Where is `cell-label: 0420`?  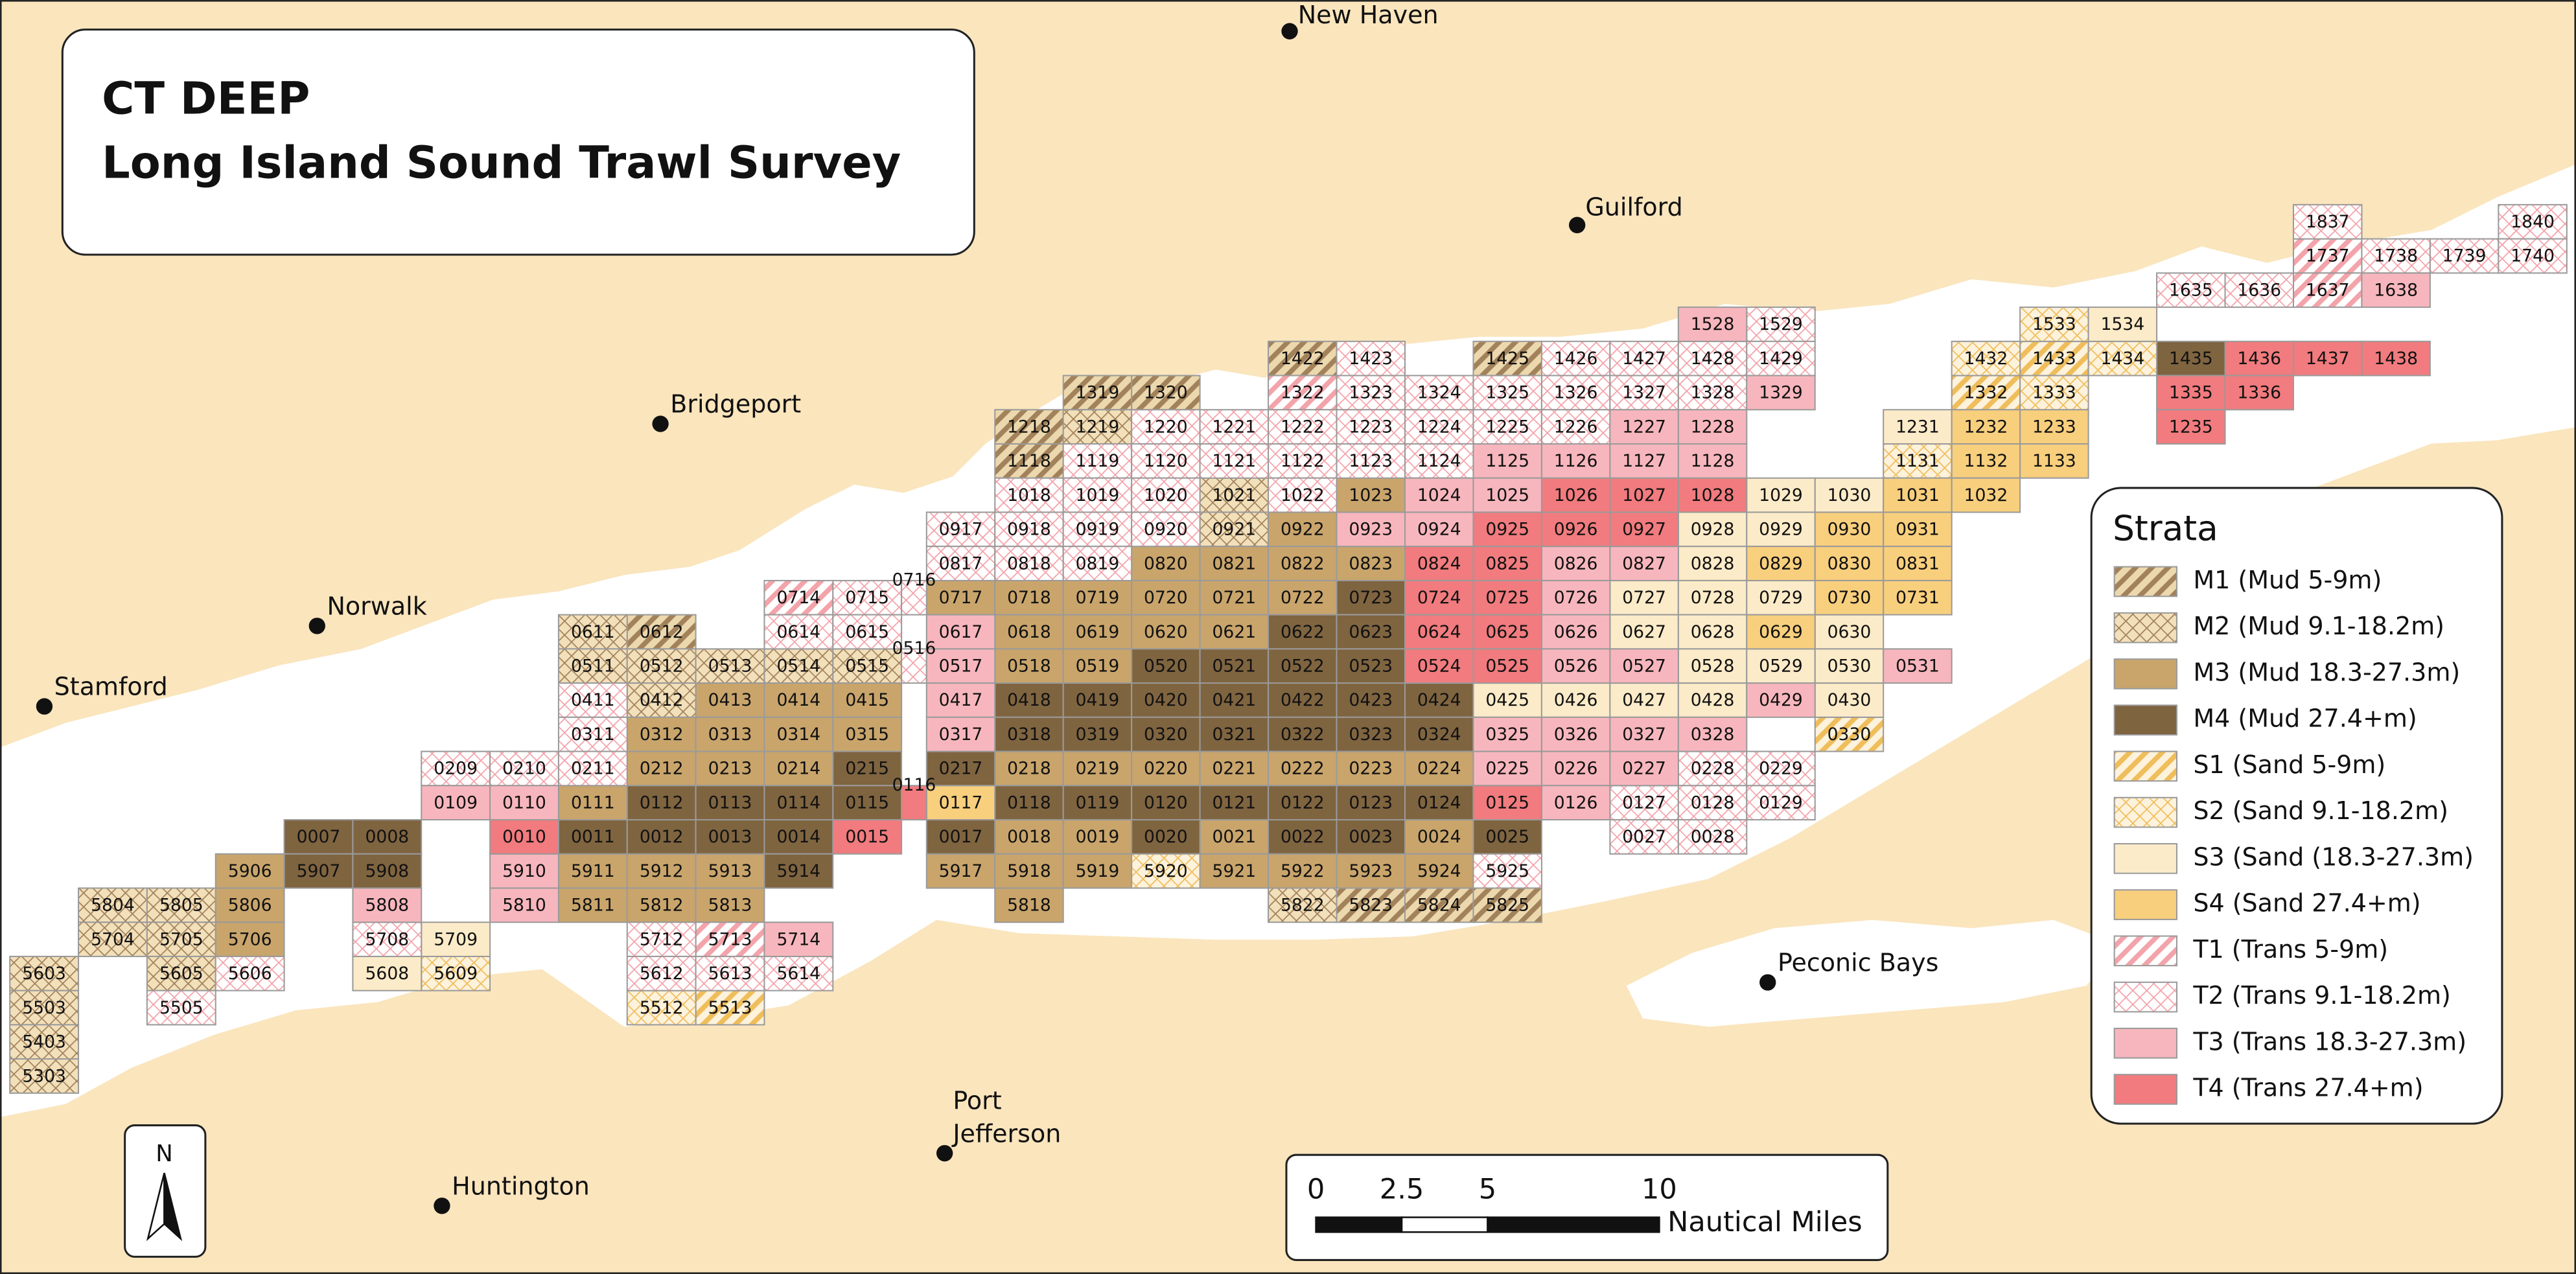 cell-label: 0420 is located at coordinates (1166, 700).